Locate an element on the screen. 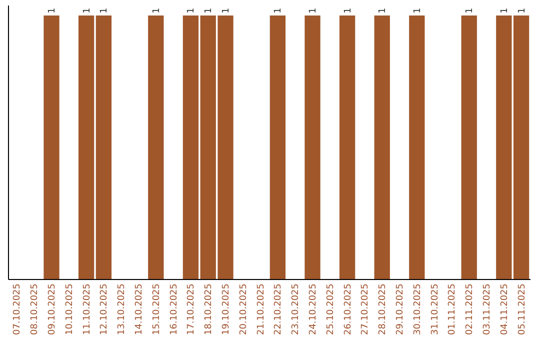  x-tick-label: 08.10.2025 is located at coordinates (35, 310).